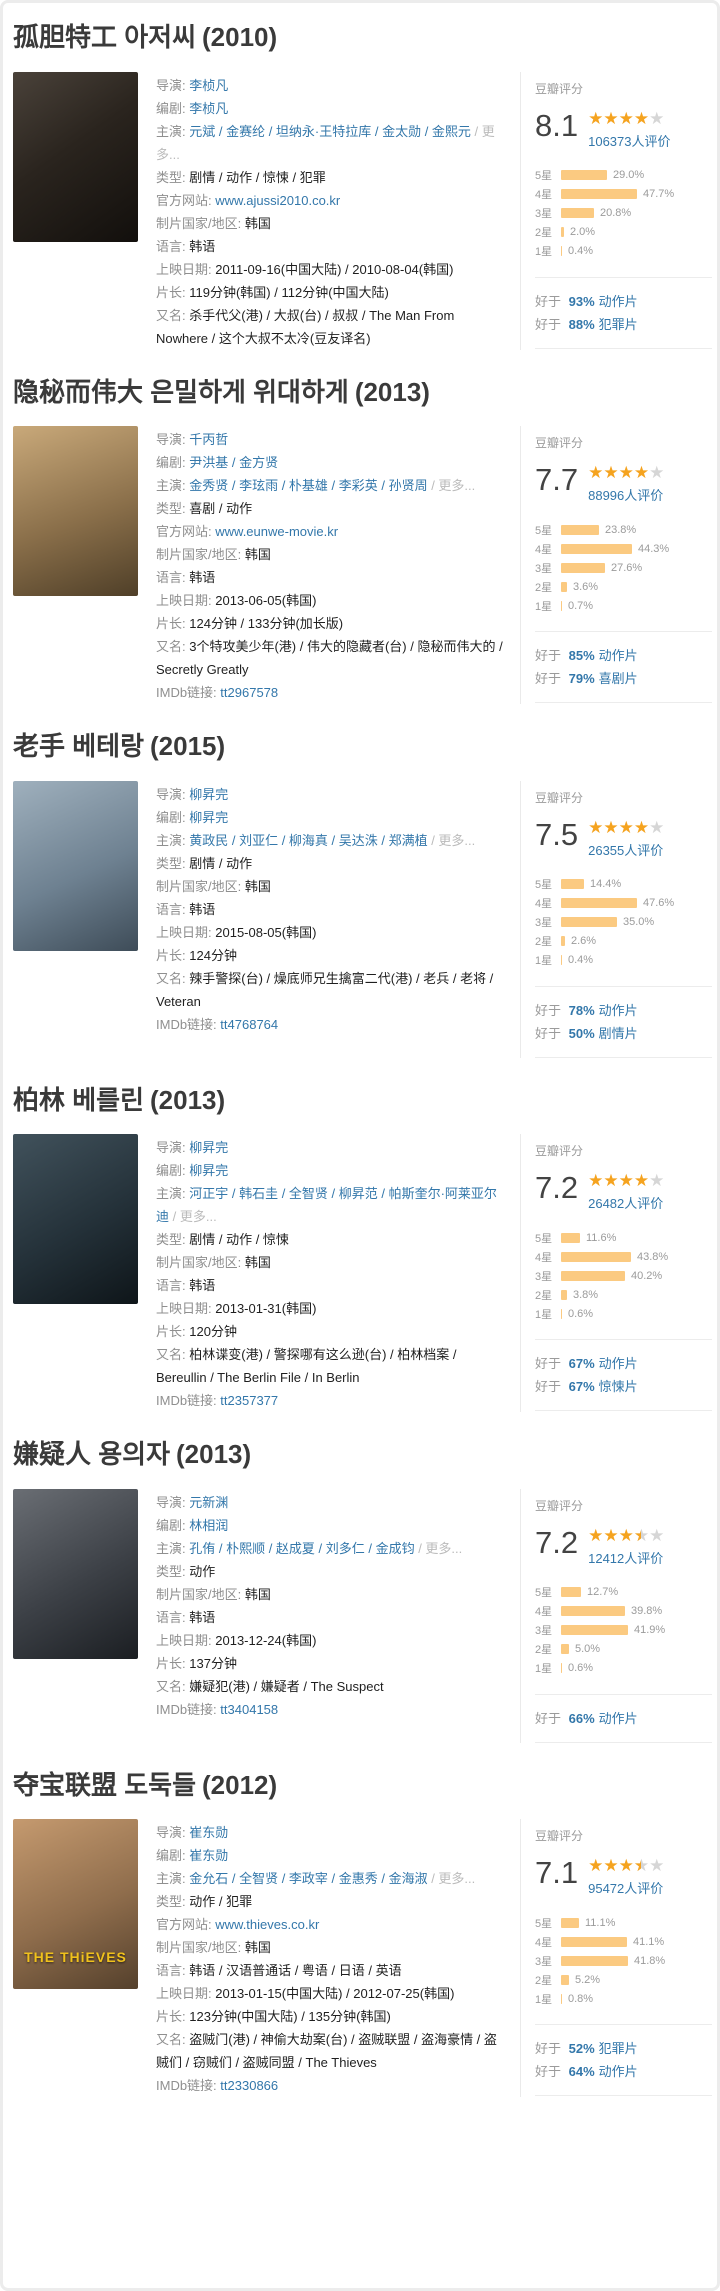 The height and width of the screenshot is (2291, 720). I want to click on distribution-row: 4星 43.8%, so click(623, 1256).